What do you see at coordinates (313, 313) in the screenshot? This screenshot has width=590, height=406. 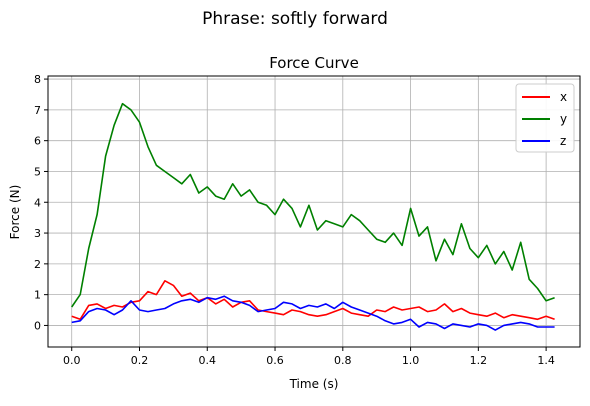 I see `series-line-z` at bounding box center [313, 313].